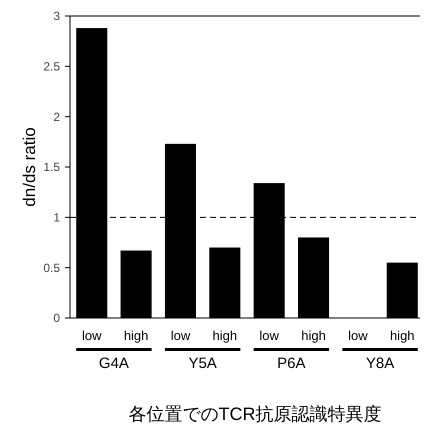 The image size is (425, 438). I want to click on y-tick-label: 1.5, so click(51, 167).